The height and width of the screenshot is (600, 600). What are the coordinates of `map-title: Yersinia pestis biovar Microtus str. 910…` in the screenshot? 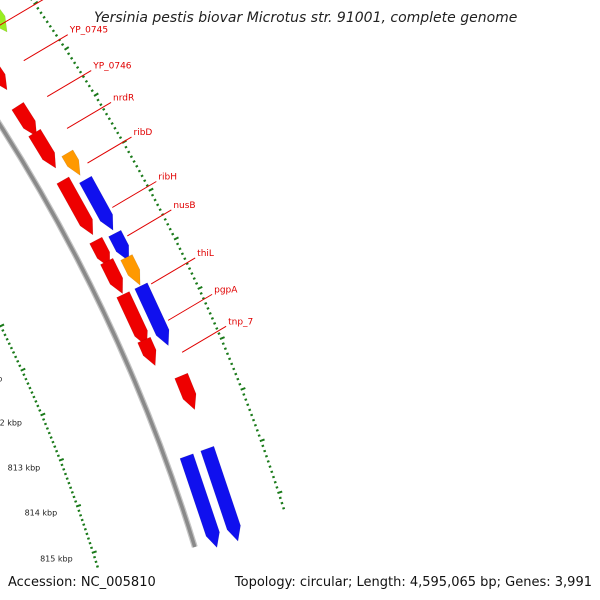 It's located at (306, 18).